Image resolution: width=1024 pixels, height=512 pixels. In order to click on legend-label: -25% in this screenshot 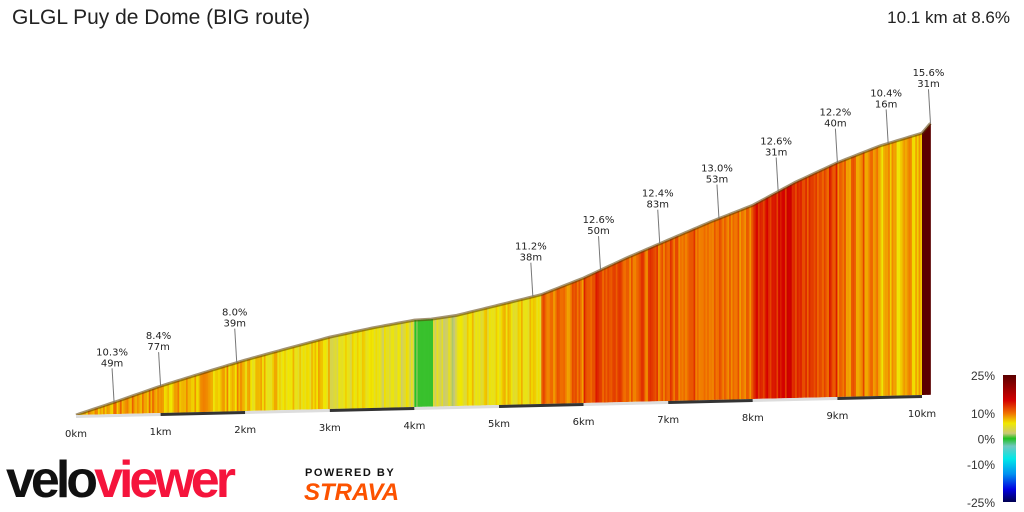, I will do `click(981, 503)`.